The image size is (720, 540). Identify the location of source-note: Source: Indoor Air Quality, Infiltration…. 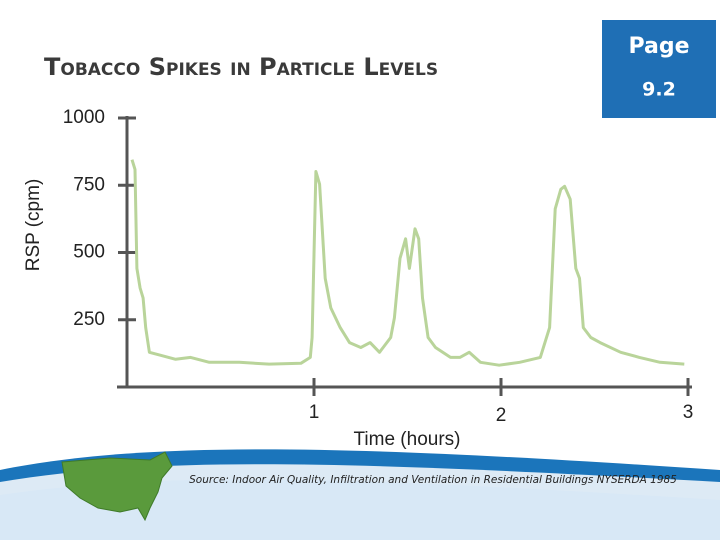
(433, 480).